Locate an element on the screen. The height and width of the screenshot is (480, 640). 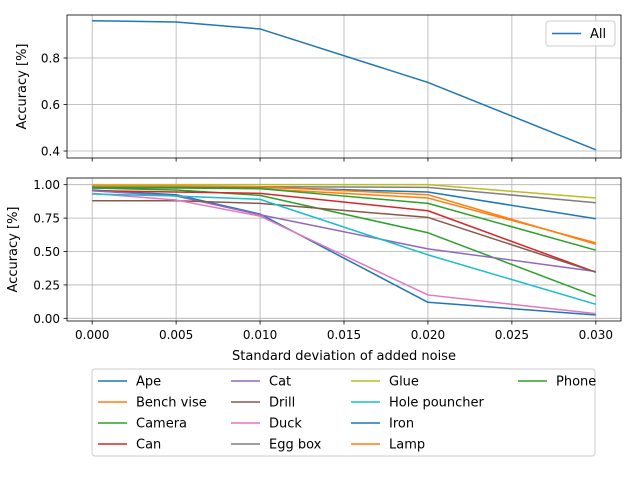
bottom-x-ticks: 0.000 0.005 0.010 0.015 0.020 0.025 0.030 is located at coordinates (344, 331).